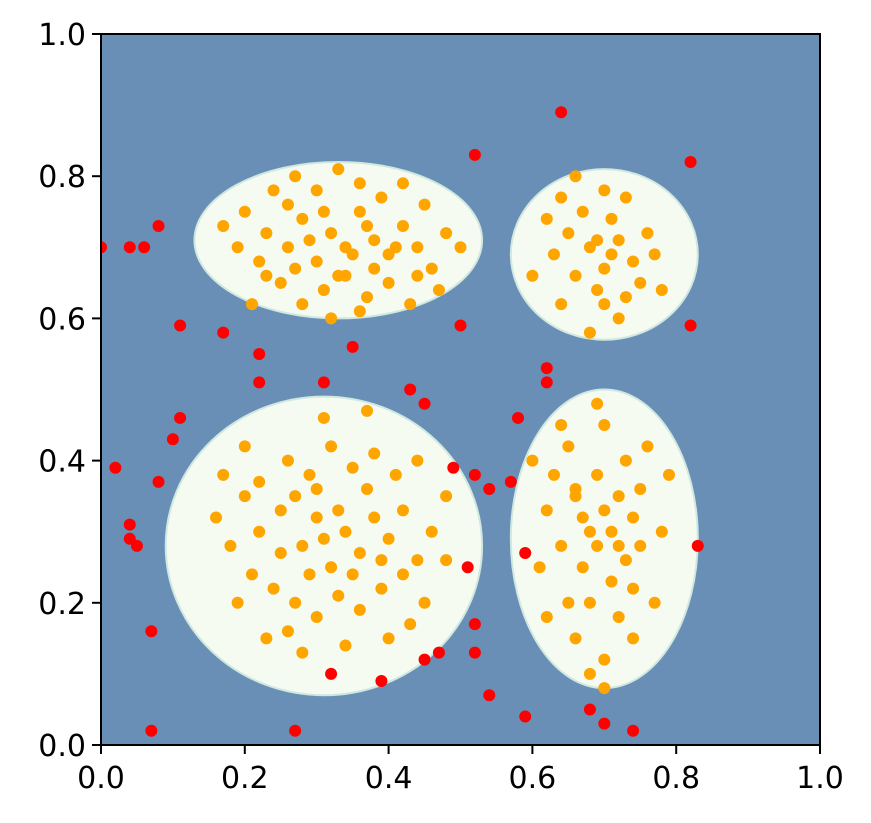 This screenshot has width=871, height=823. Describe the element at coordinates (62, 319) in the screenshot. I see `y-tick-label: 0.6` at that location.